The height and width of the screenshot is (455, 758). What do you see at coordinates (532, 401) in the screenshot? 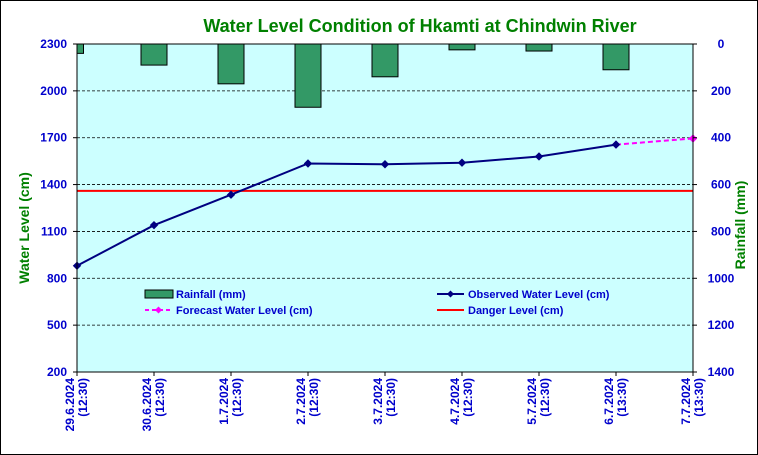
I see `x-tick-date: 5.7.2024` at bounding box center [532, 401].